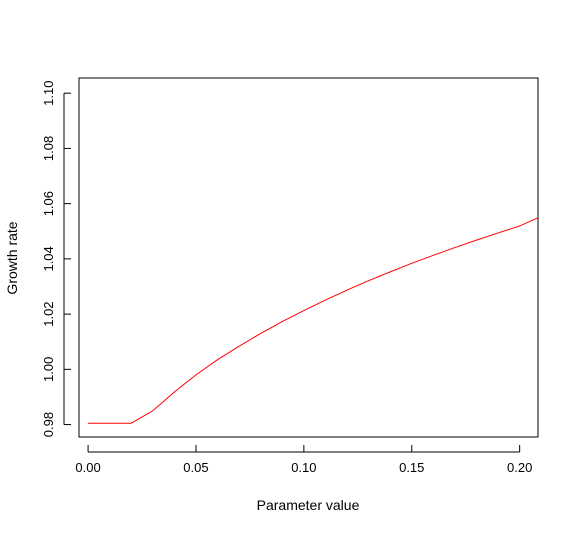 The image size is (579, 536). I want to click on y-tick-label: 1.10, so click(48, 93).